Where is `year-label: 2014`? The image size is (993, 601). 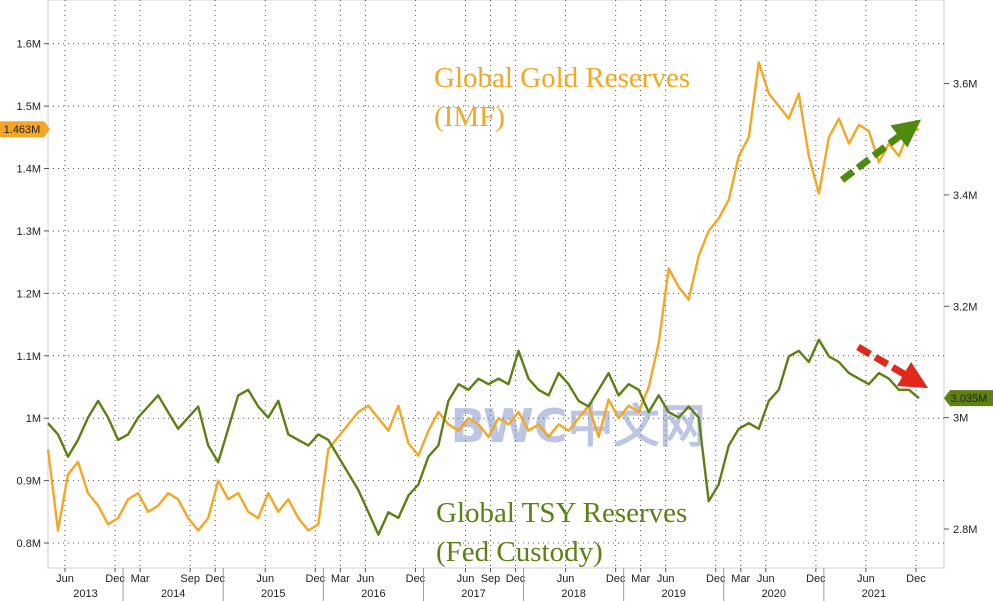
year-label: 2014 is located at coordinates (173, 594).